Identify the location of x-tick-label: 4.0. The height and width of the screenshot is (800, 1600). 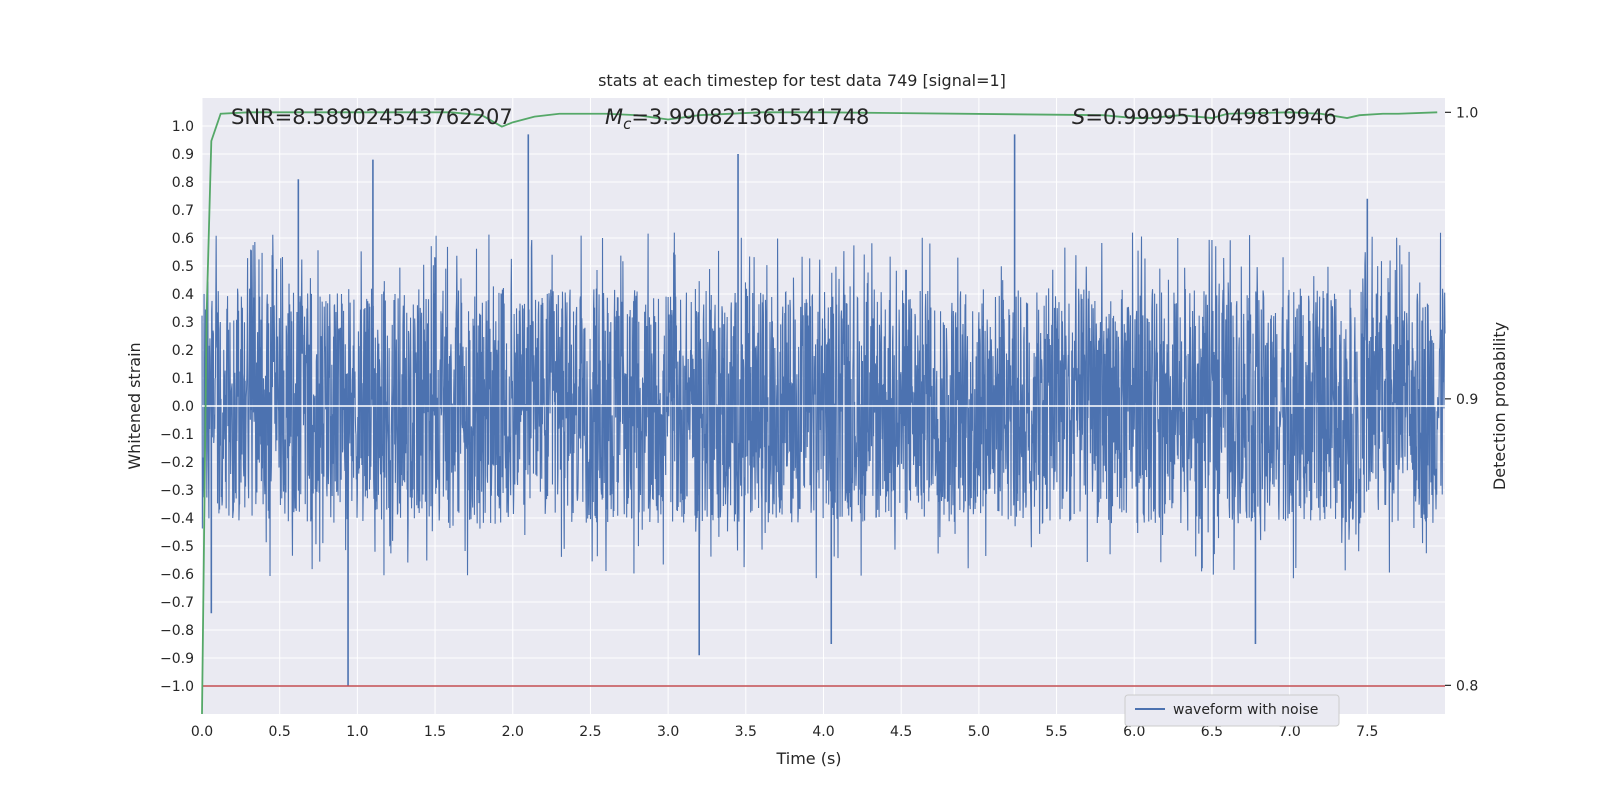
(823, 732).